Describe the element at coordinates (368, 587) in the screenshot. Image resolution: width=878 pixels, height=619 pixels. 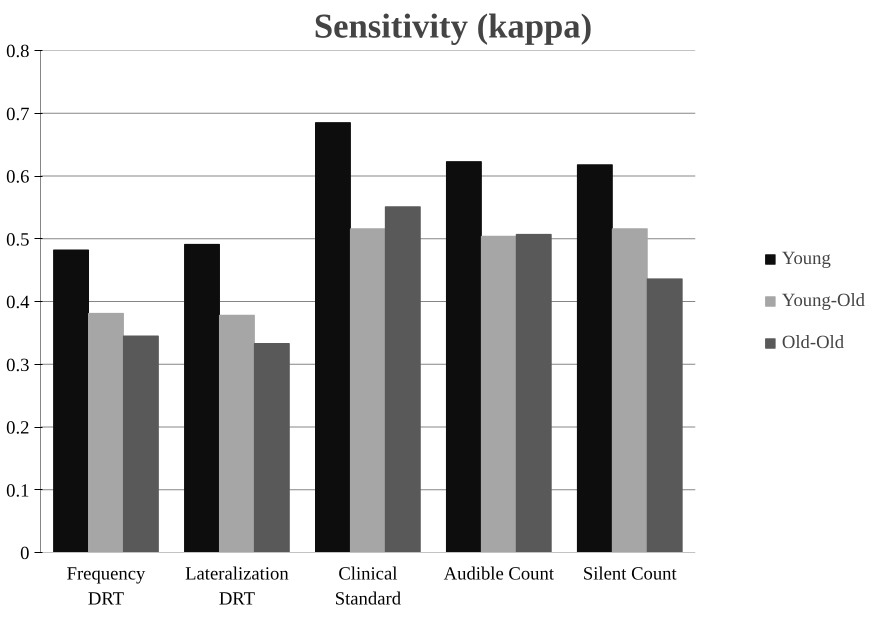
I see `x-tick-label: Clinical Standard` at that location.